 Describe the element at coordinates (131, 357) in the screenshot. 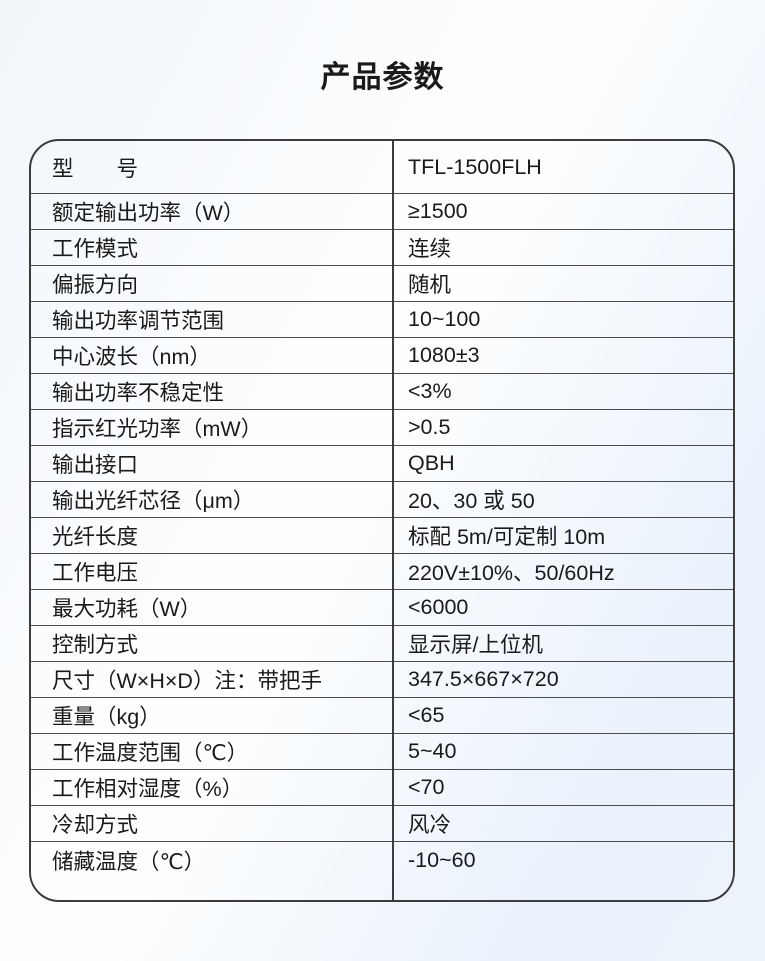

I see `spec-parameter-name: 中心波长（nm）` at that location.